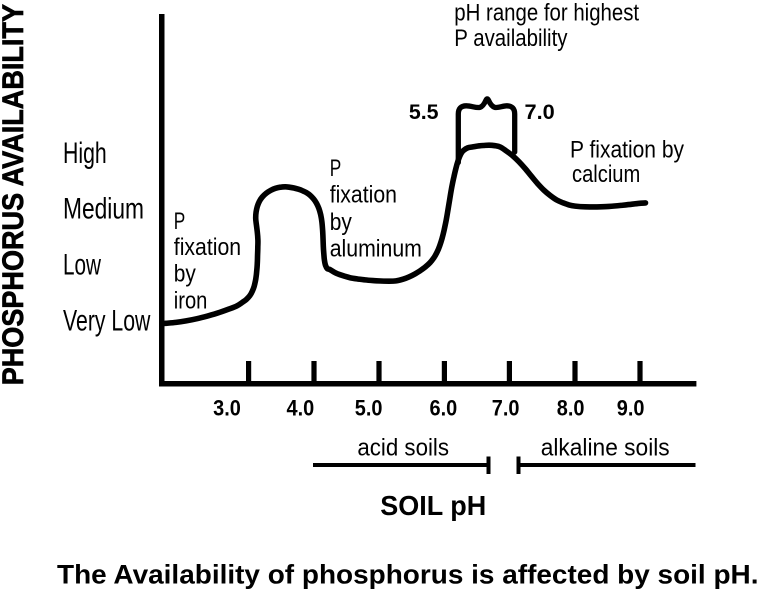 This screenshot has width=768, height=598. What do you see at coordinates (571, 407) in the screenshot?
I see `svg-text: 8.0` at bounding box center [571, 407].